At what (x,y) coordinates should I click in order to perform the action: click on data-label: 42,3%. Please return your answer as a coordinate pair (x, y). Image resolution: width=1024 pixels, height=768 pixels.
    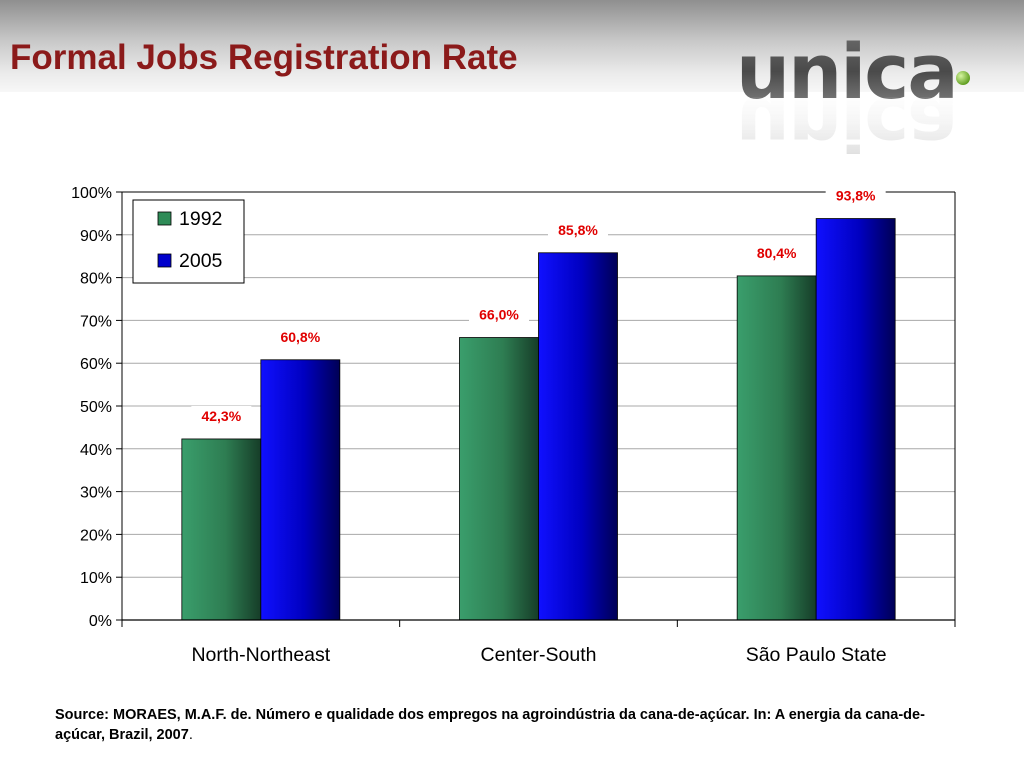
    Looking at the image, I should click on (221, 416).